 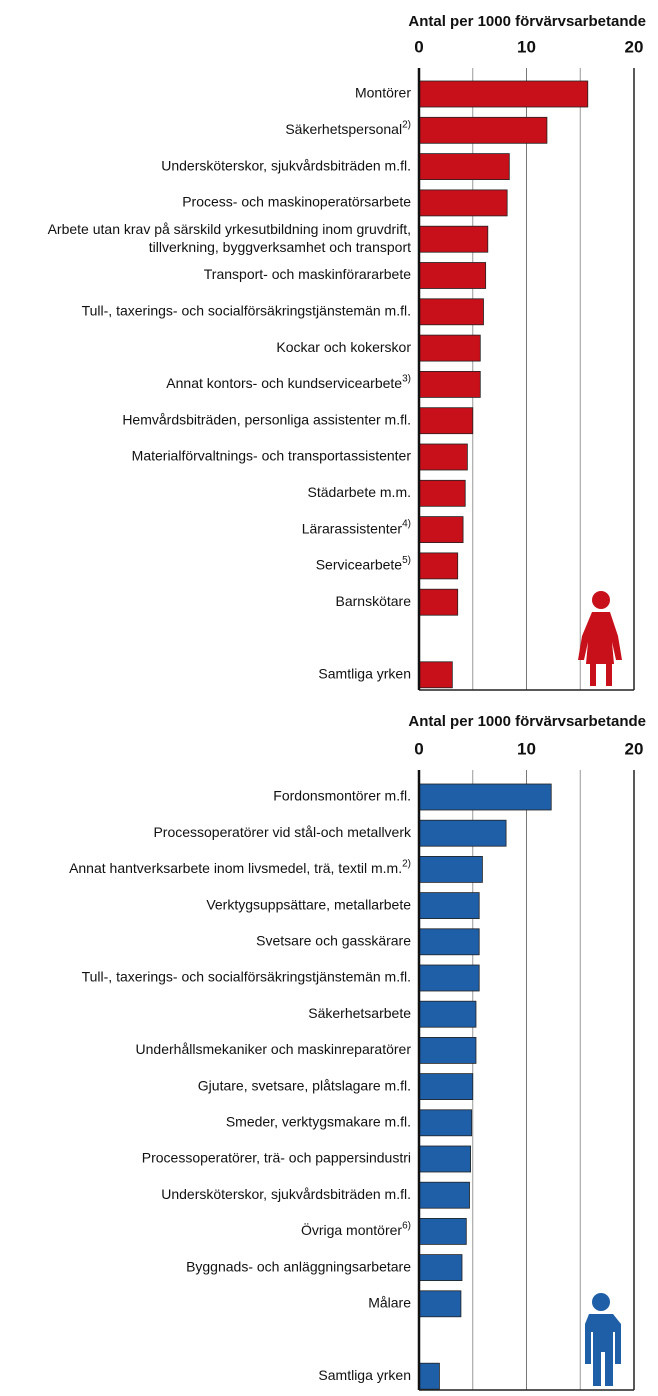 I want to click on category-label: Målare, so click(x=389, y=1303).